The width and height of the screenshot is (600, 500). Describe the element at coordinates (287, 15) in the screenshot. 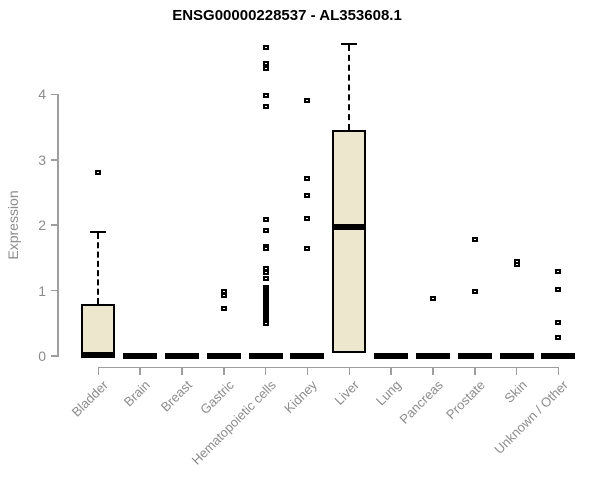

I see `chart-title: ENSG00000228537 - AL353608.1` at that location.